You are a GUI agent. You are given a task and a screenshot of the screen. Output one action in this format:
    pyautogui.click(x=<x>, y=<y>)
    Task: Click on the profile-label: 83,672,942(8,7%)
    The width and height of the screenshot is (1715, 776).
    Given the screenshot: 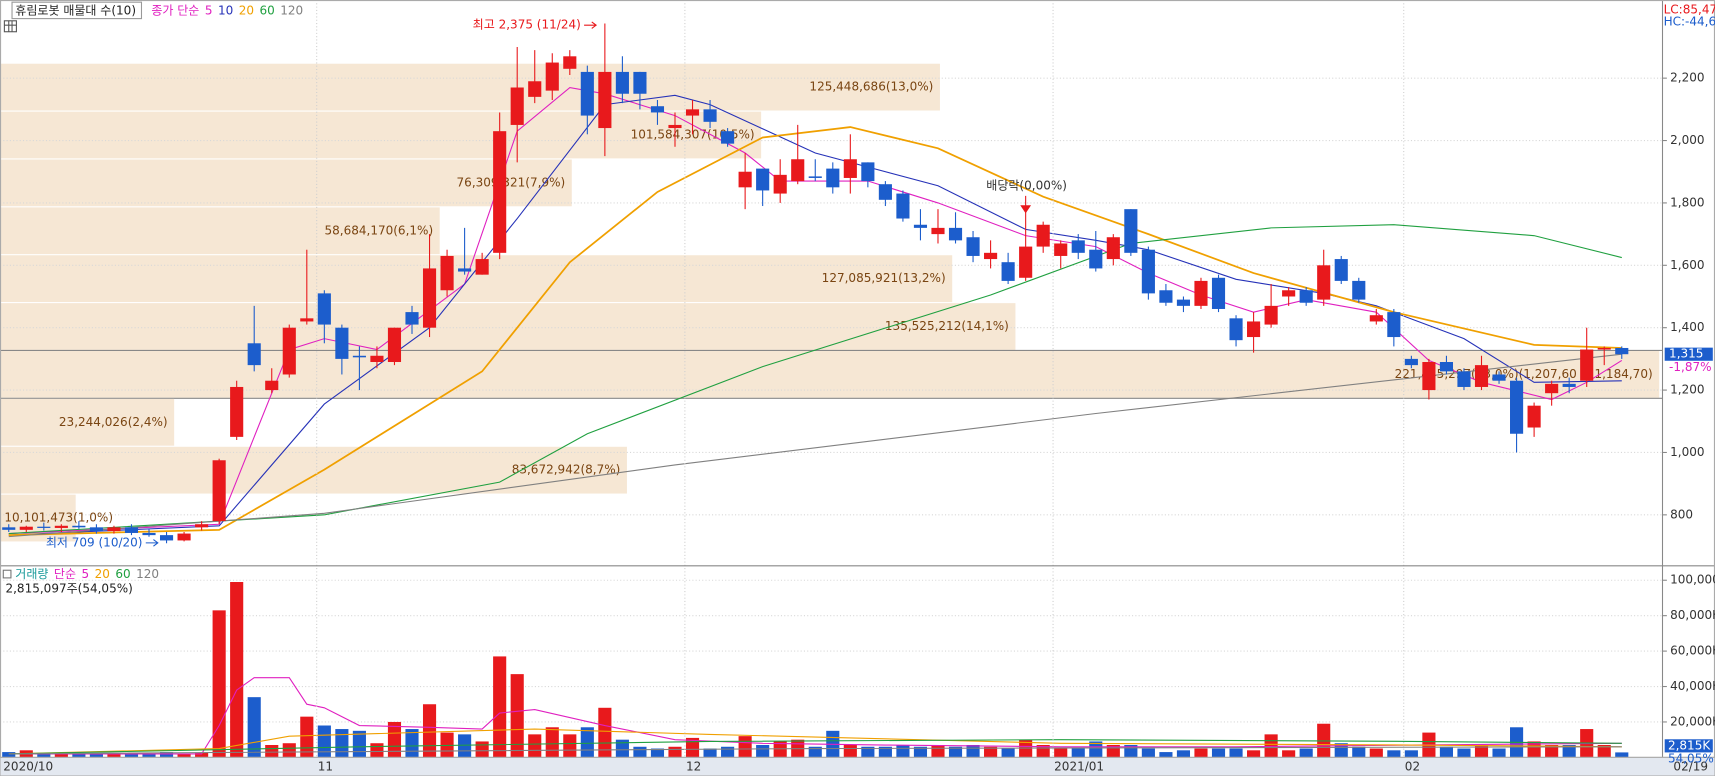 What is the action you would take?
    pyautogui.click(x=566, y=470)
    